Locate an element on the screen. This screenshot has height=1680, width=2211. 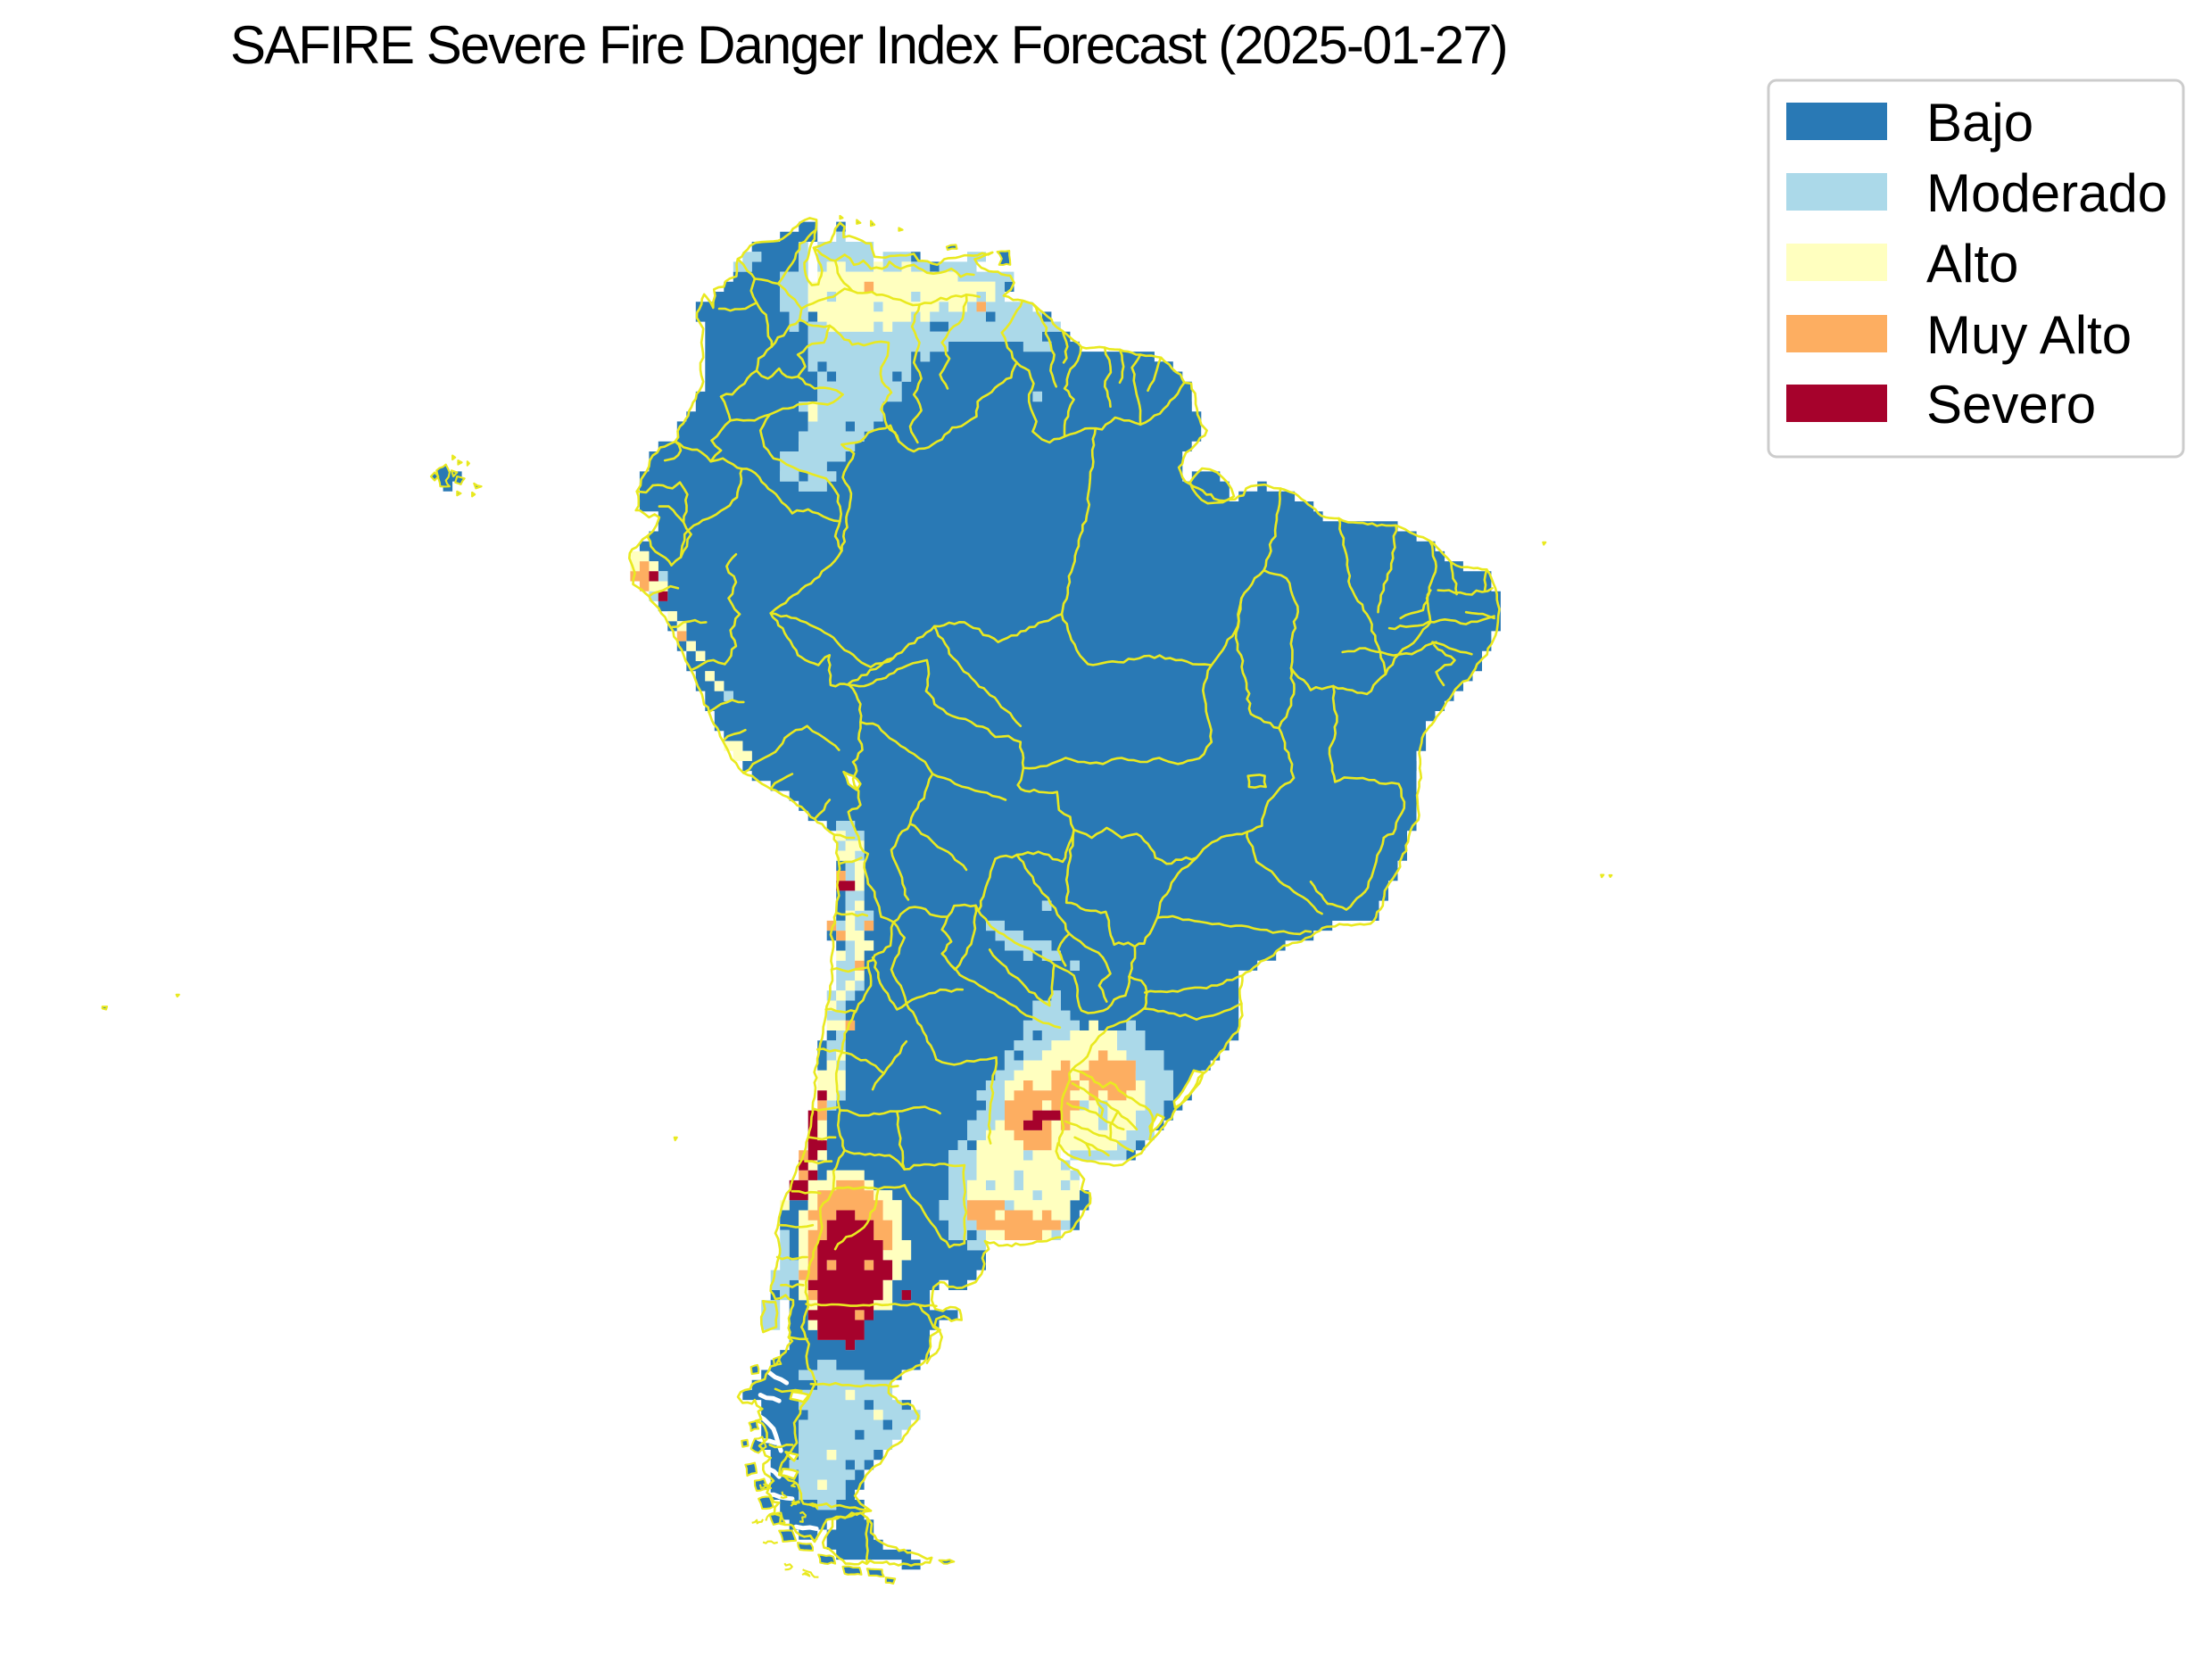
svg-text: Severo is located at coordinates (2011, 404).